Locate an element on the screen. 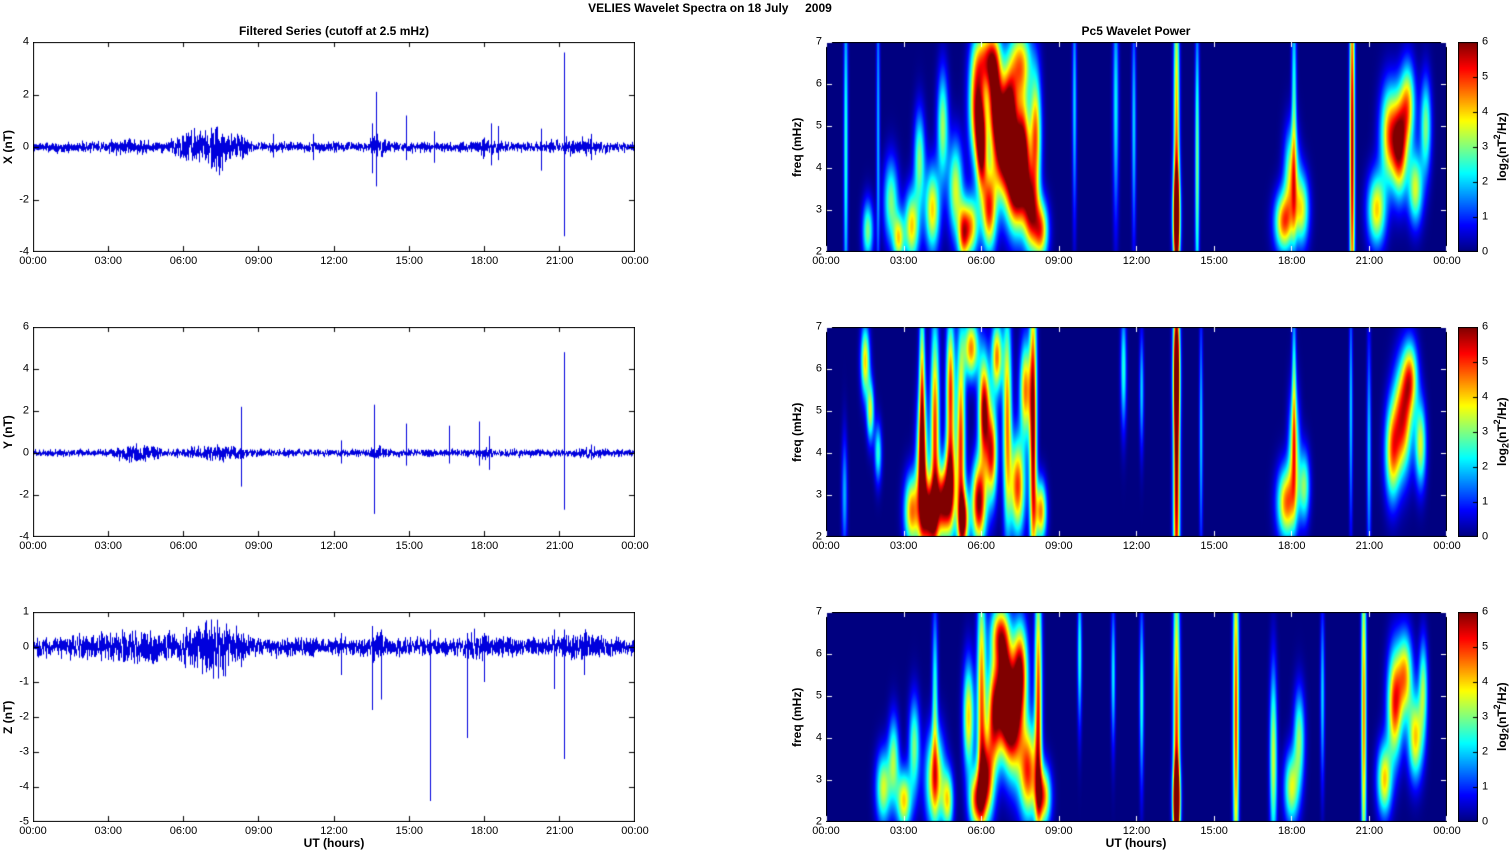  z-wavelet-spectrogram is located at coordinates (1136, 717).